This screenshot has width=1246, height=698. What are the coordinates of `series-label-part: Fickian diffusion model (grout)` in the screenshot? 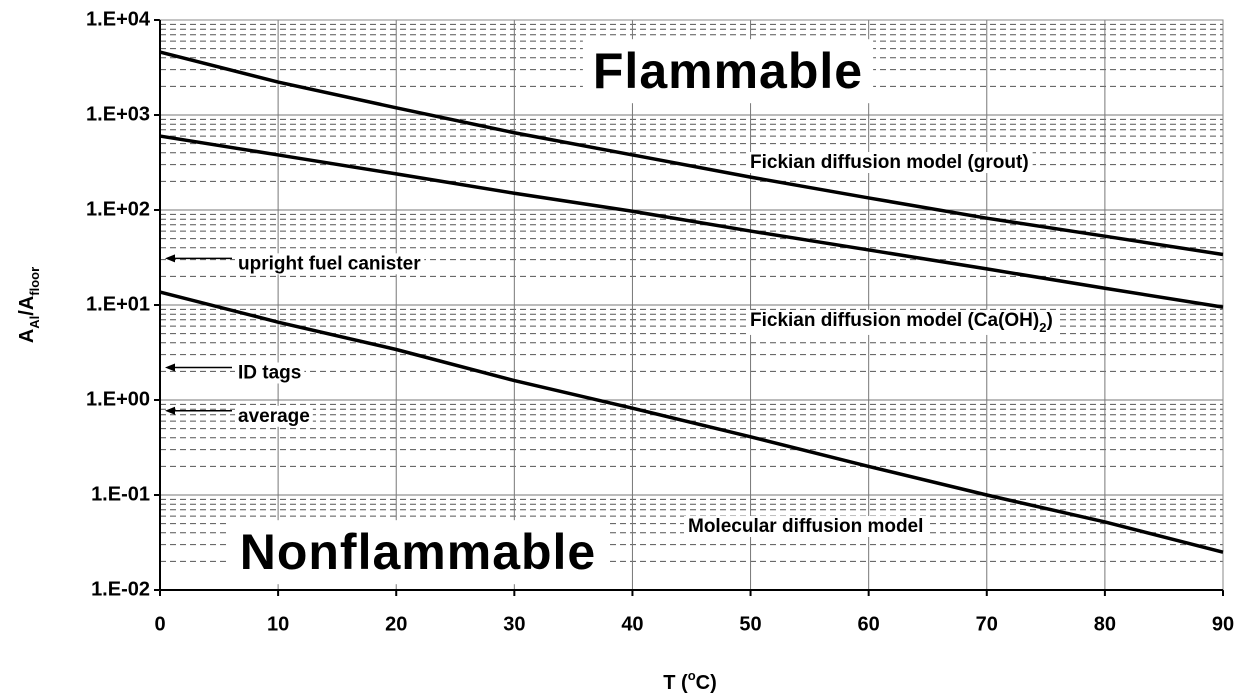 It's located at (889, 162).